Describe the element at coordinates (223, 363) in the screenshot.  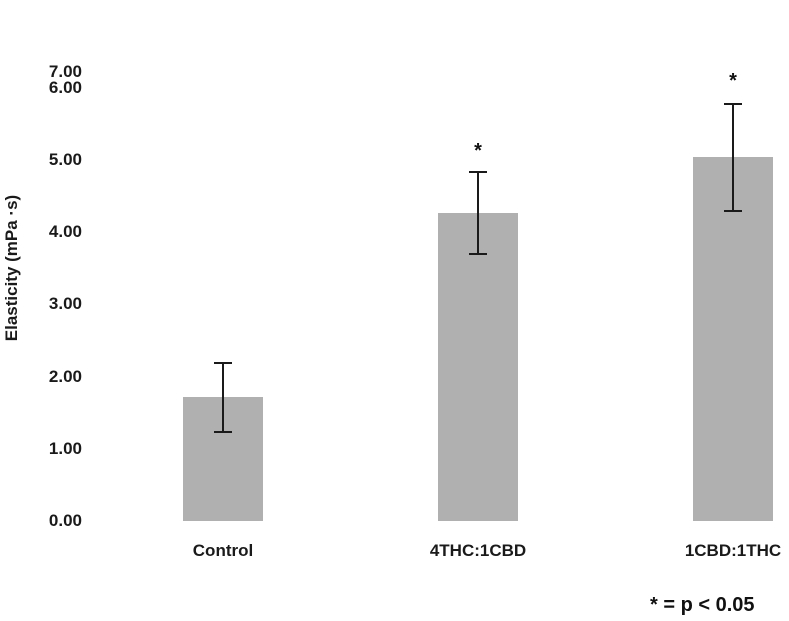
I see `error-cap-top-control` at that location.